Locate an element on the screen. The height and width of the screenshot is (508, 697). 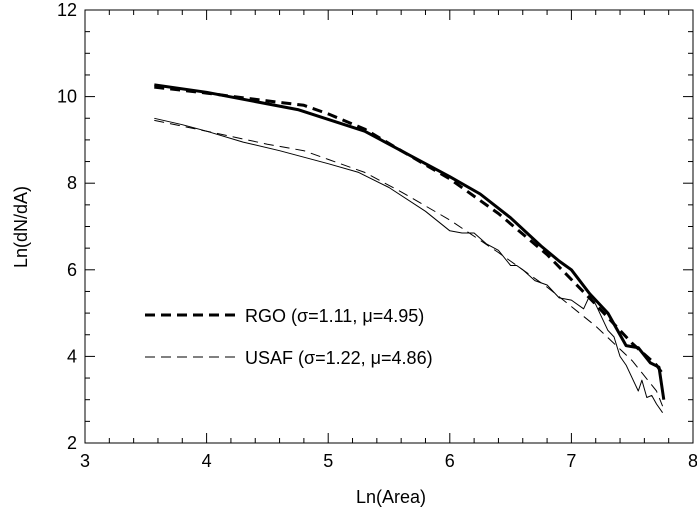
x-tick-label: 8 is located at coordinates (692, 461).